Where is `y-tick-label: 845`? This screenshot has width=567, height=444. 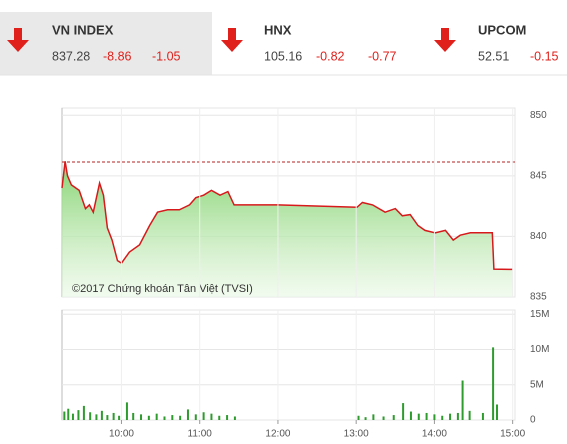 y-tick-label: 845 is located at coordinates (538, 175).